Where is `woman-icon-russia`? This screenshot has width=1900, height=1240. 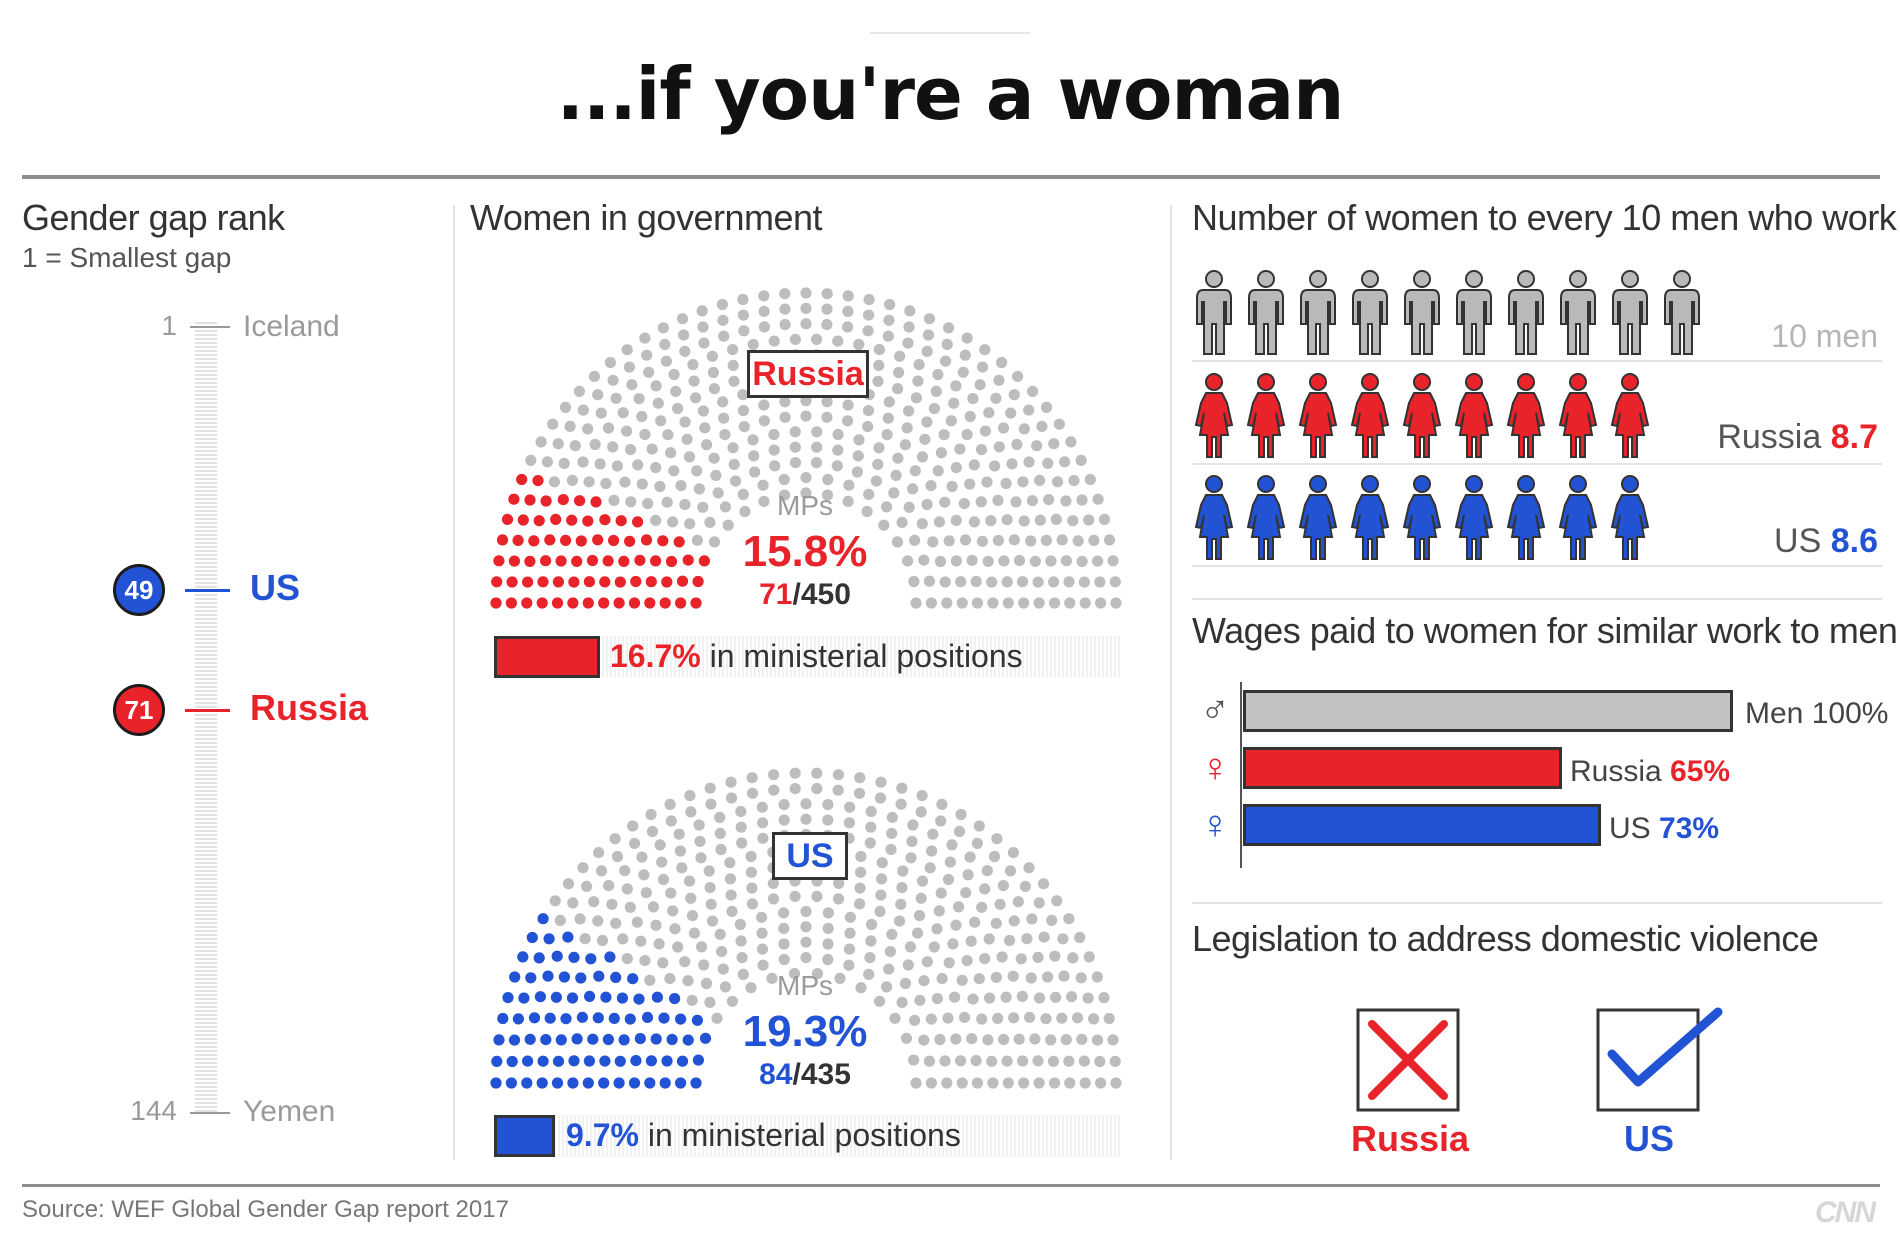 woman-icon-russia is located at coordinates (1526, 415).